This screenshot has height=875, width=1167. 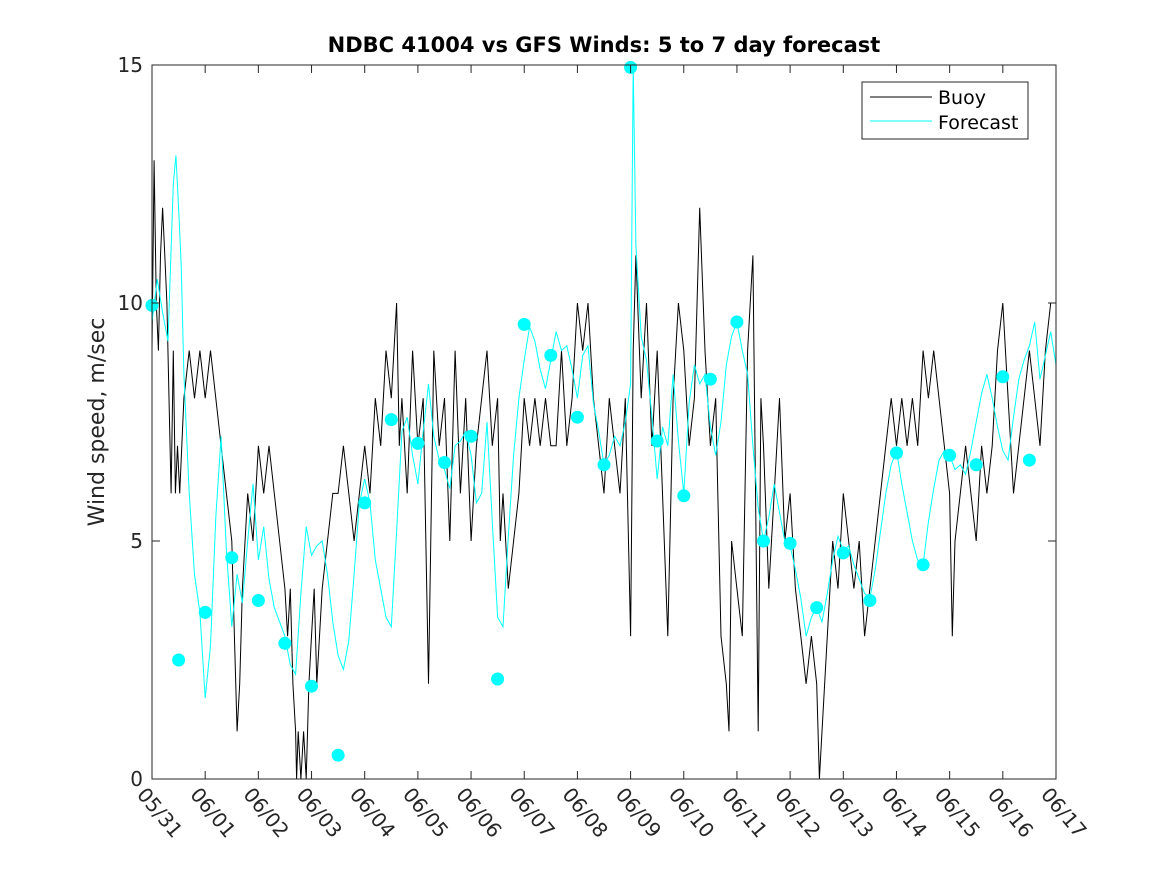 I want to click on legend-box, so click(x=945, y=110).